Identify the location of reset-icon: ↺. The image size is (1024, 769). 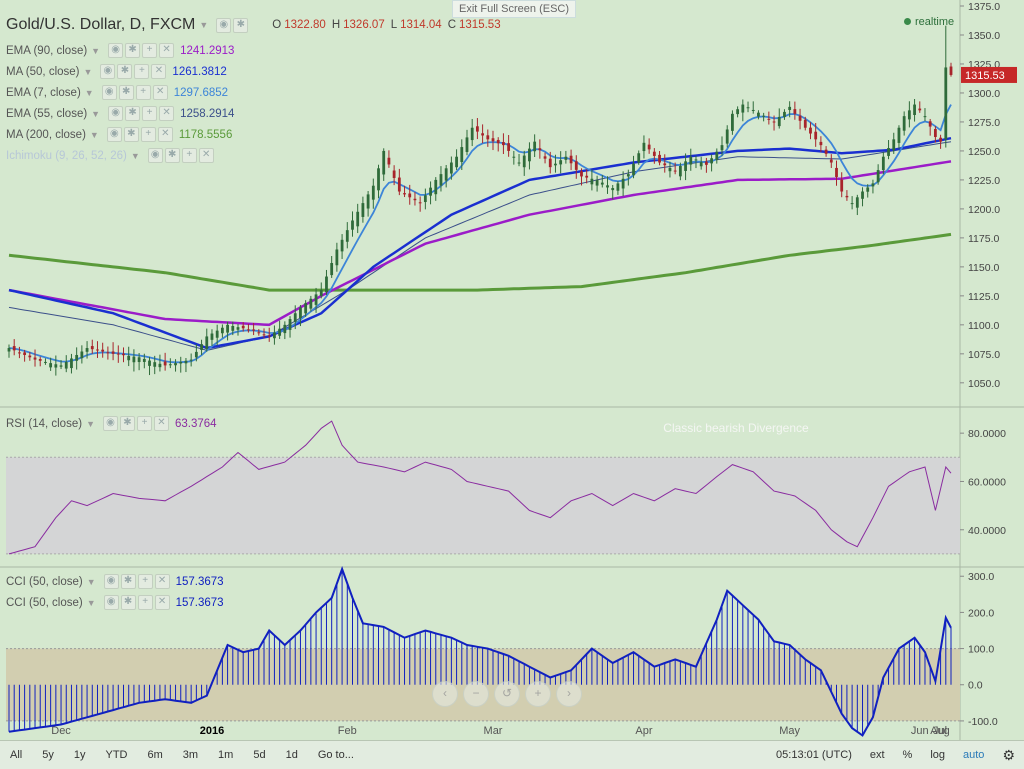
(507, 694).